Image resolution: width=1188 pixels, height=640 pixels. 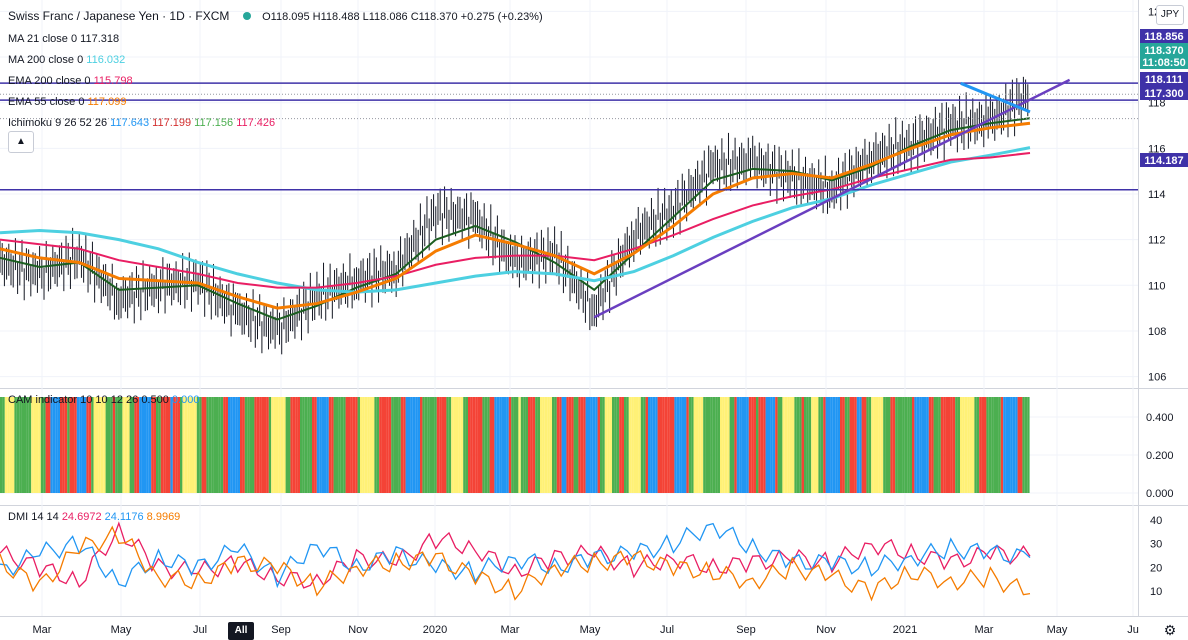 What do you see at coordinates (141, 102) in the screenshot?
I see `legend-ema55: EMA 55 close 0 117.099` at bounding box center [141, 102].